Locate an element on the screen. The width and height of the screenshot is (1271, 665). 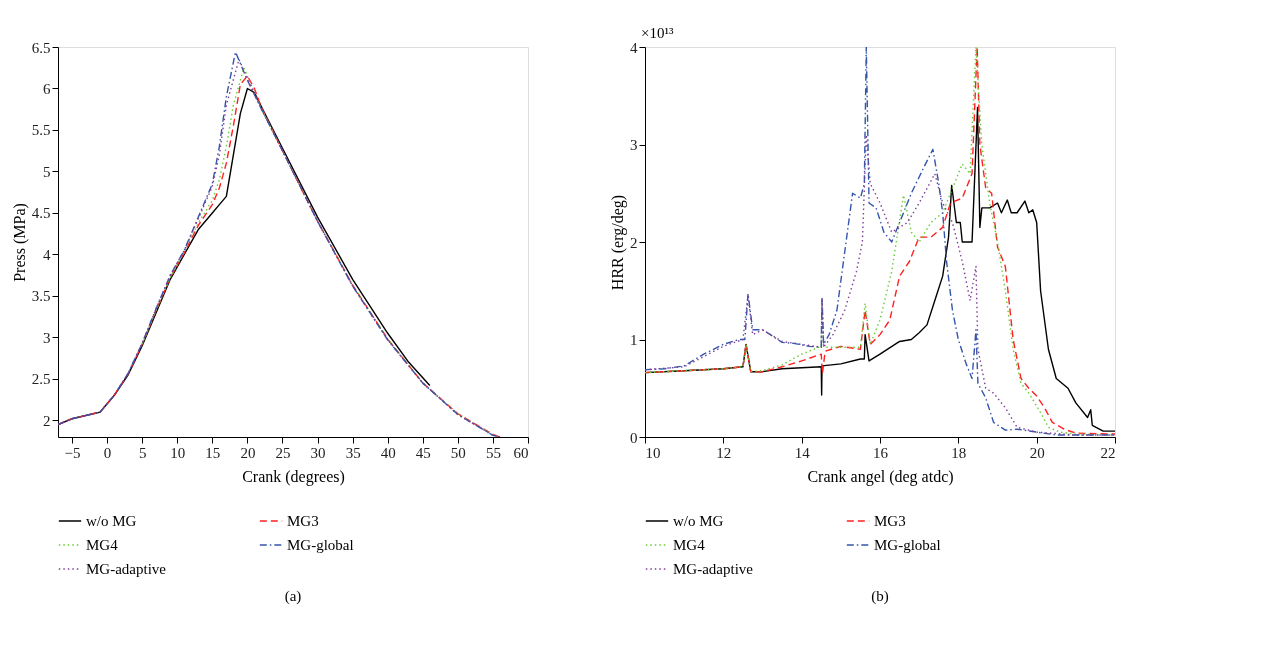
x-tick-label: 30 is located at coordinates (318, 452).